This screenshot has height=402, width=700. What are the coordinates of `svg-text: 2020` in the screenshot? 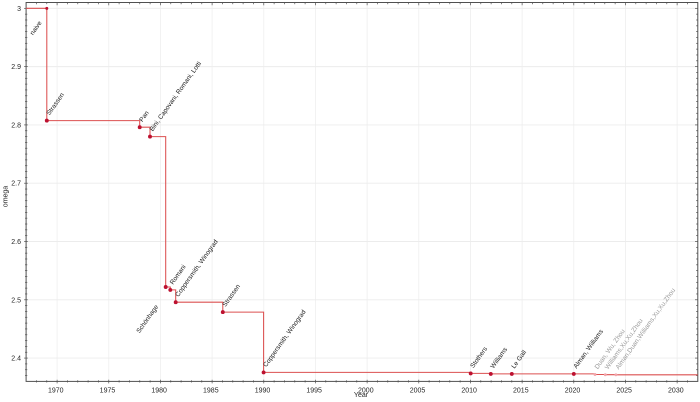 It's located at (573, 390).